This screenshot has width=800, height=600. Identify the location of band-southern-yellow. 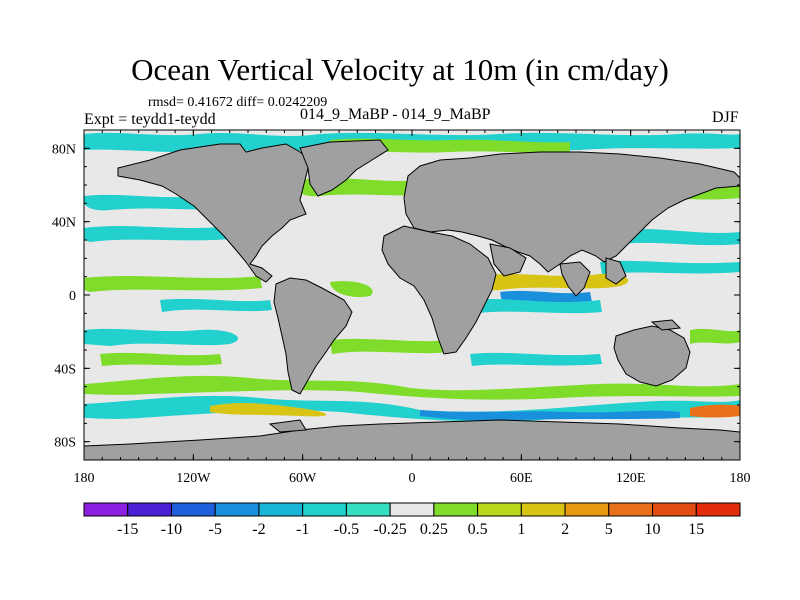
(268, 409).